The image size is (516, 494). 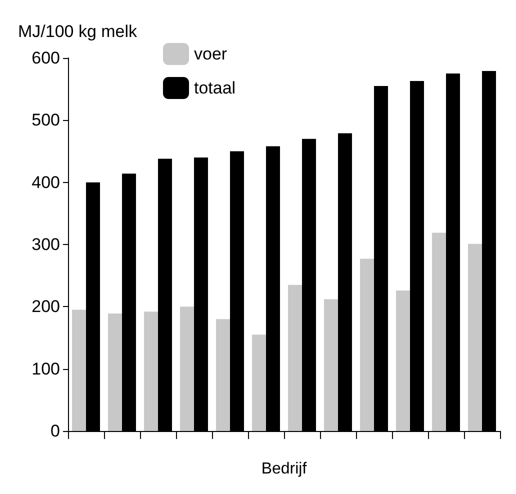 I want to click on y-tick-label: 400, so click(x=46, y=182).